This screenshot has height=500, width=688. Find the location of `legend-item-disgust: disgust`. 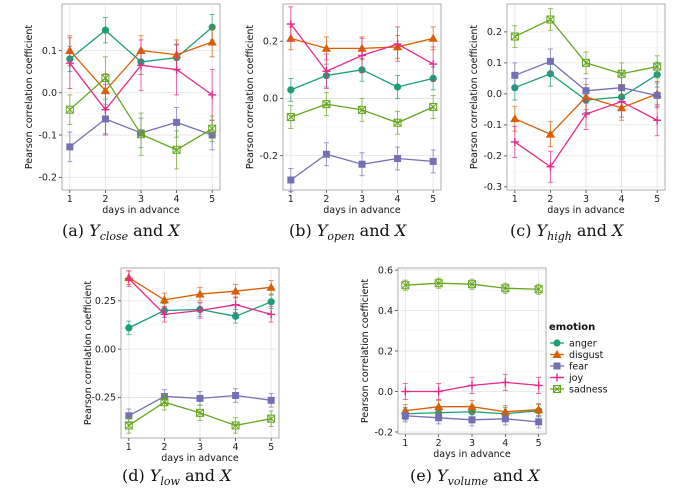

legend-item-disgust: disgust is located at coordinates (577, 355).